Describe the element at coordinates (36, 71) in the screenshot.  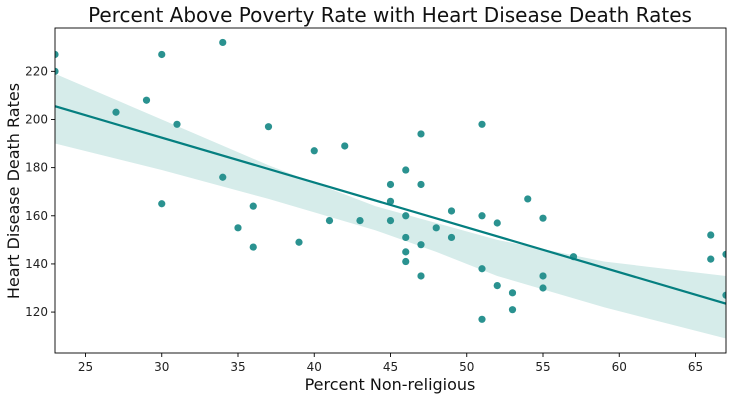
I see `y-tick-label: 220` at that location.